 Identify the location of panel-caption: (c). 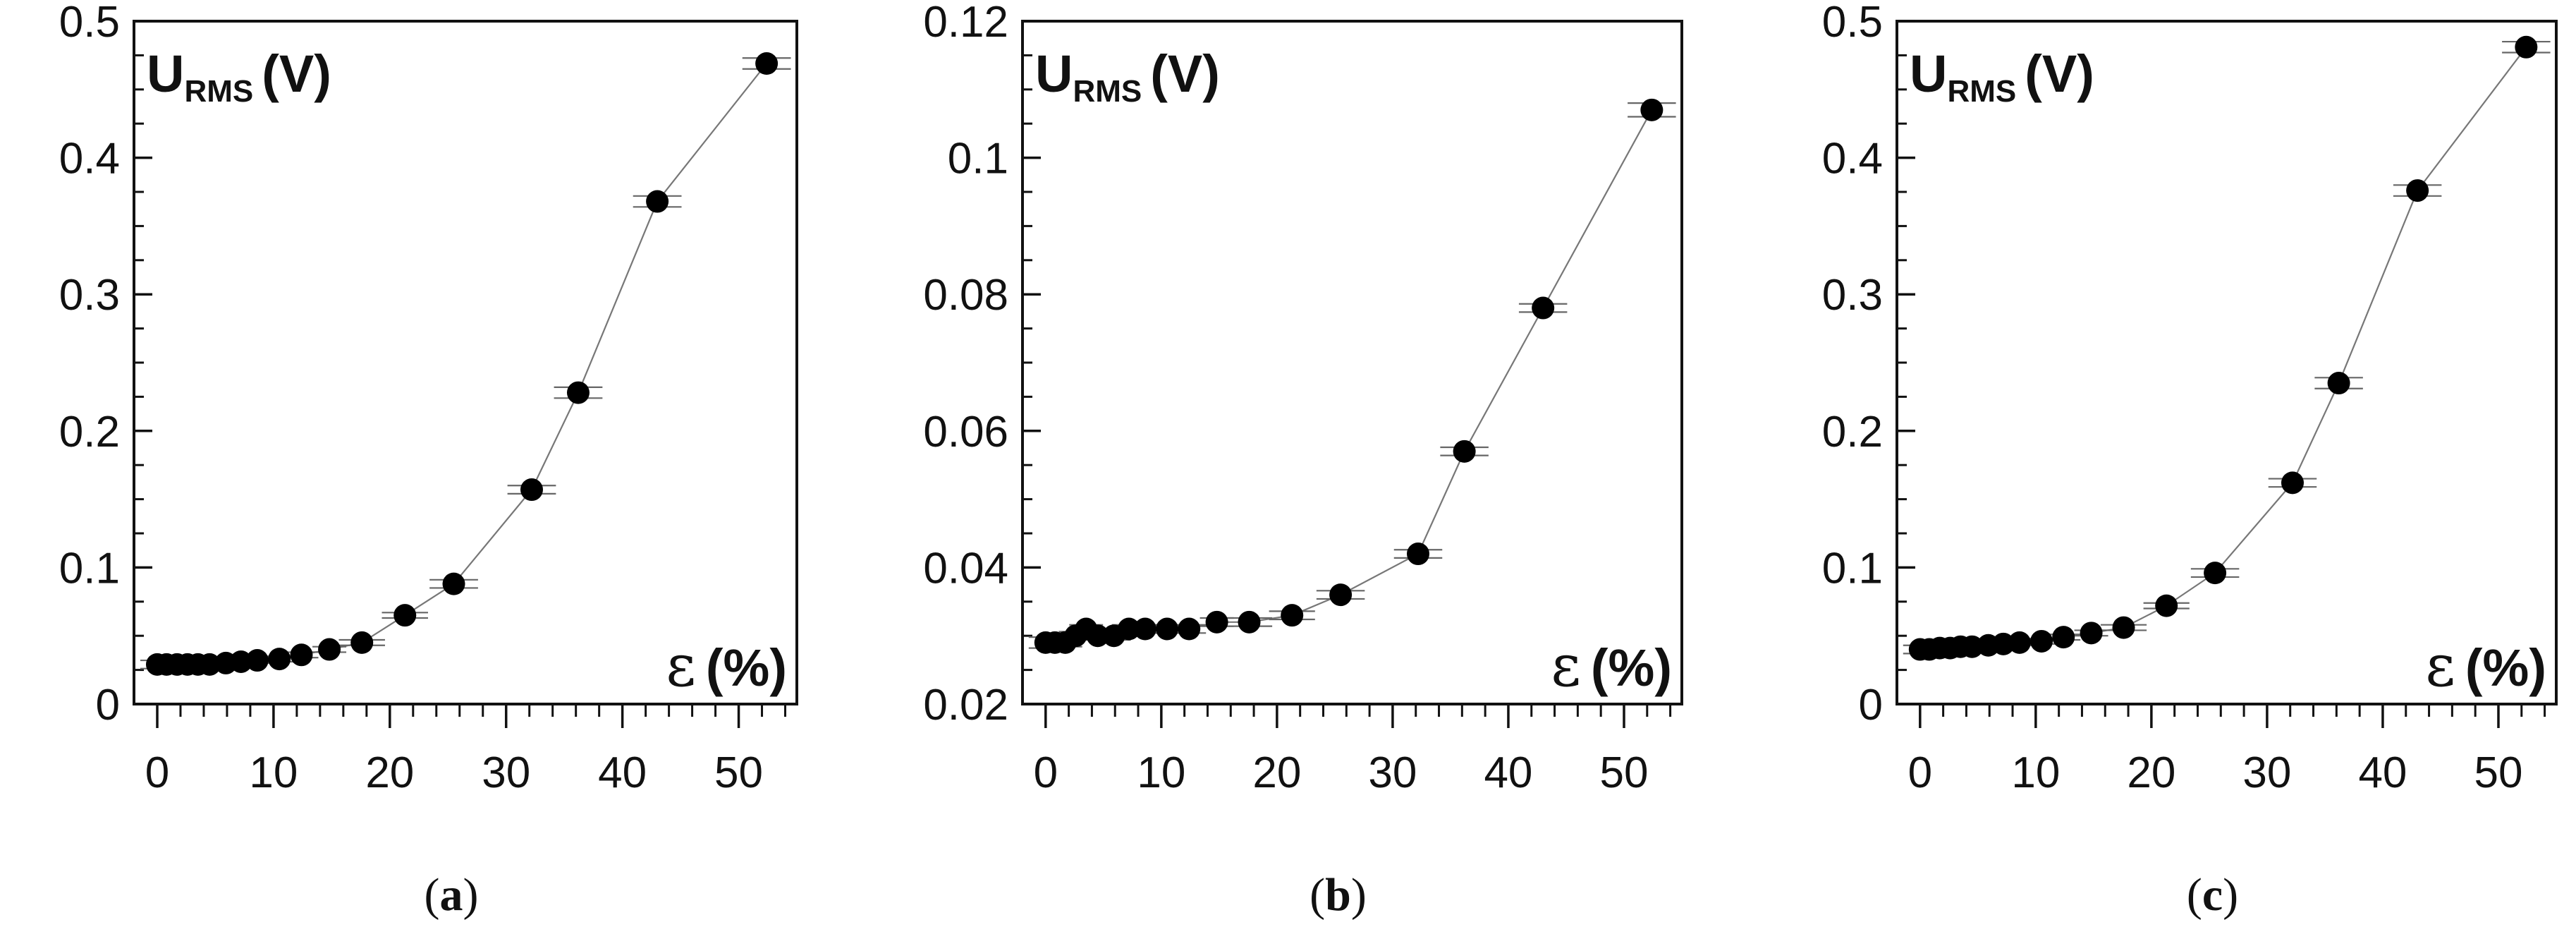
(2213, 895).